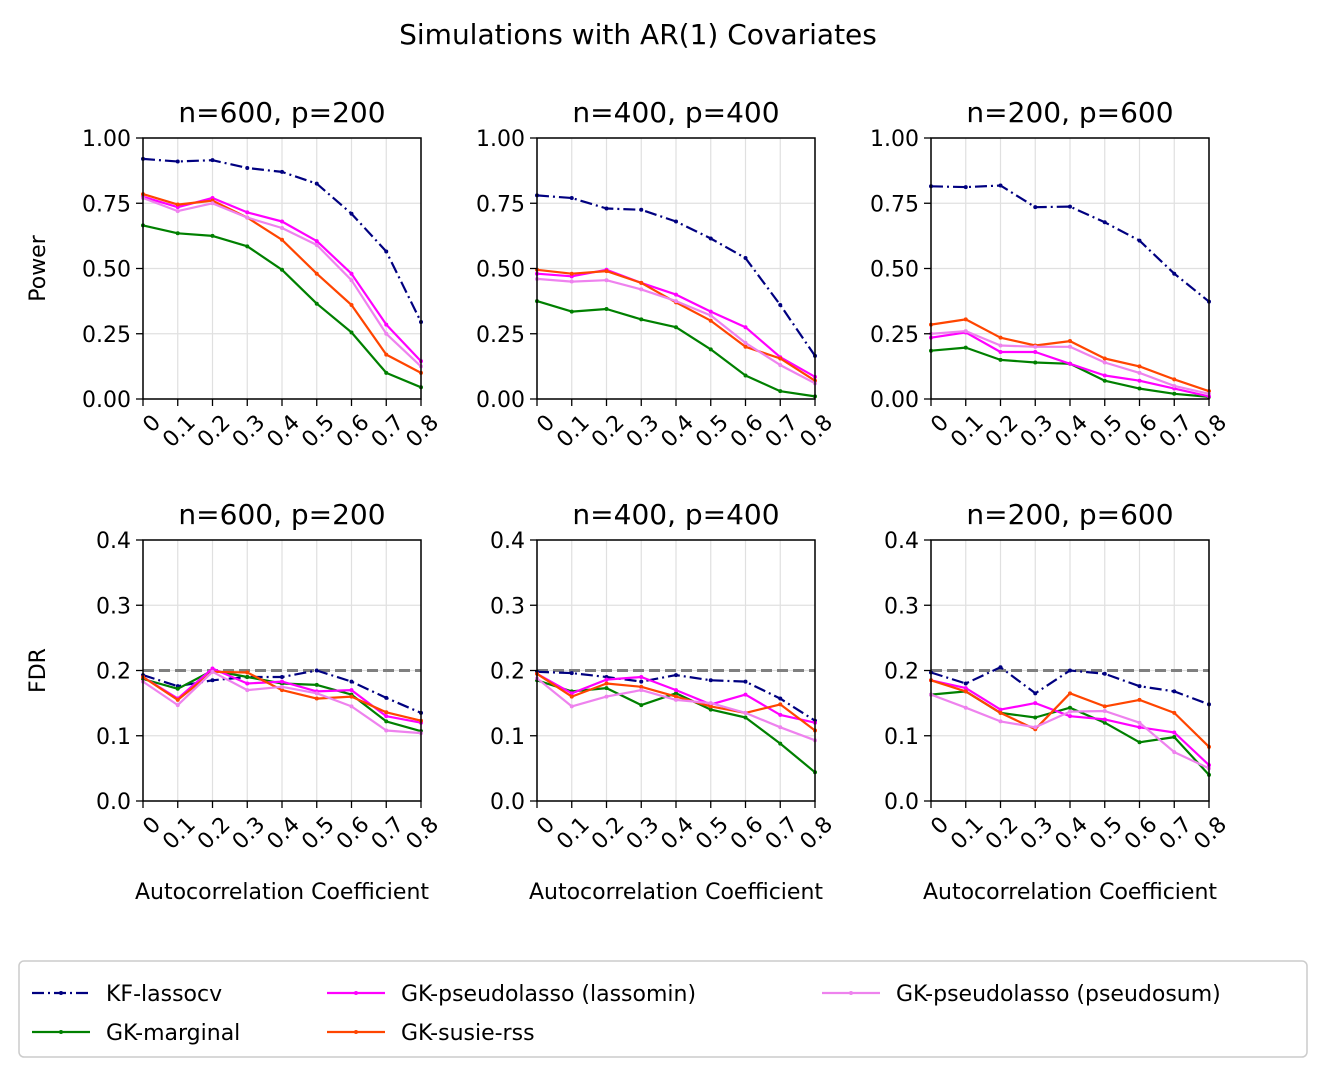 The width and height of the screenshot is (1327, 1077). Describe the element at coordinates (638, 34) in the screenshot. I see `figure-title: Simulations with AR(1) Covariates` at that location.